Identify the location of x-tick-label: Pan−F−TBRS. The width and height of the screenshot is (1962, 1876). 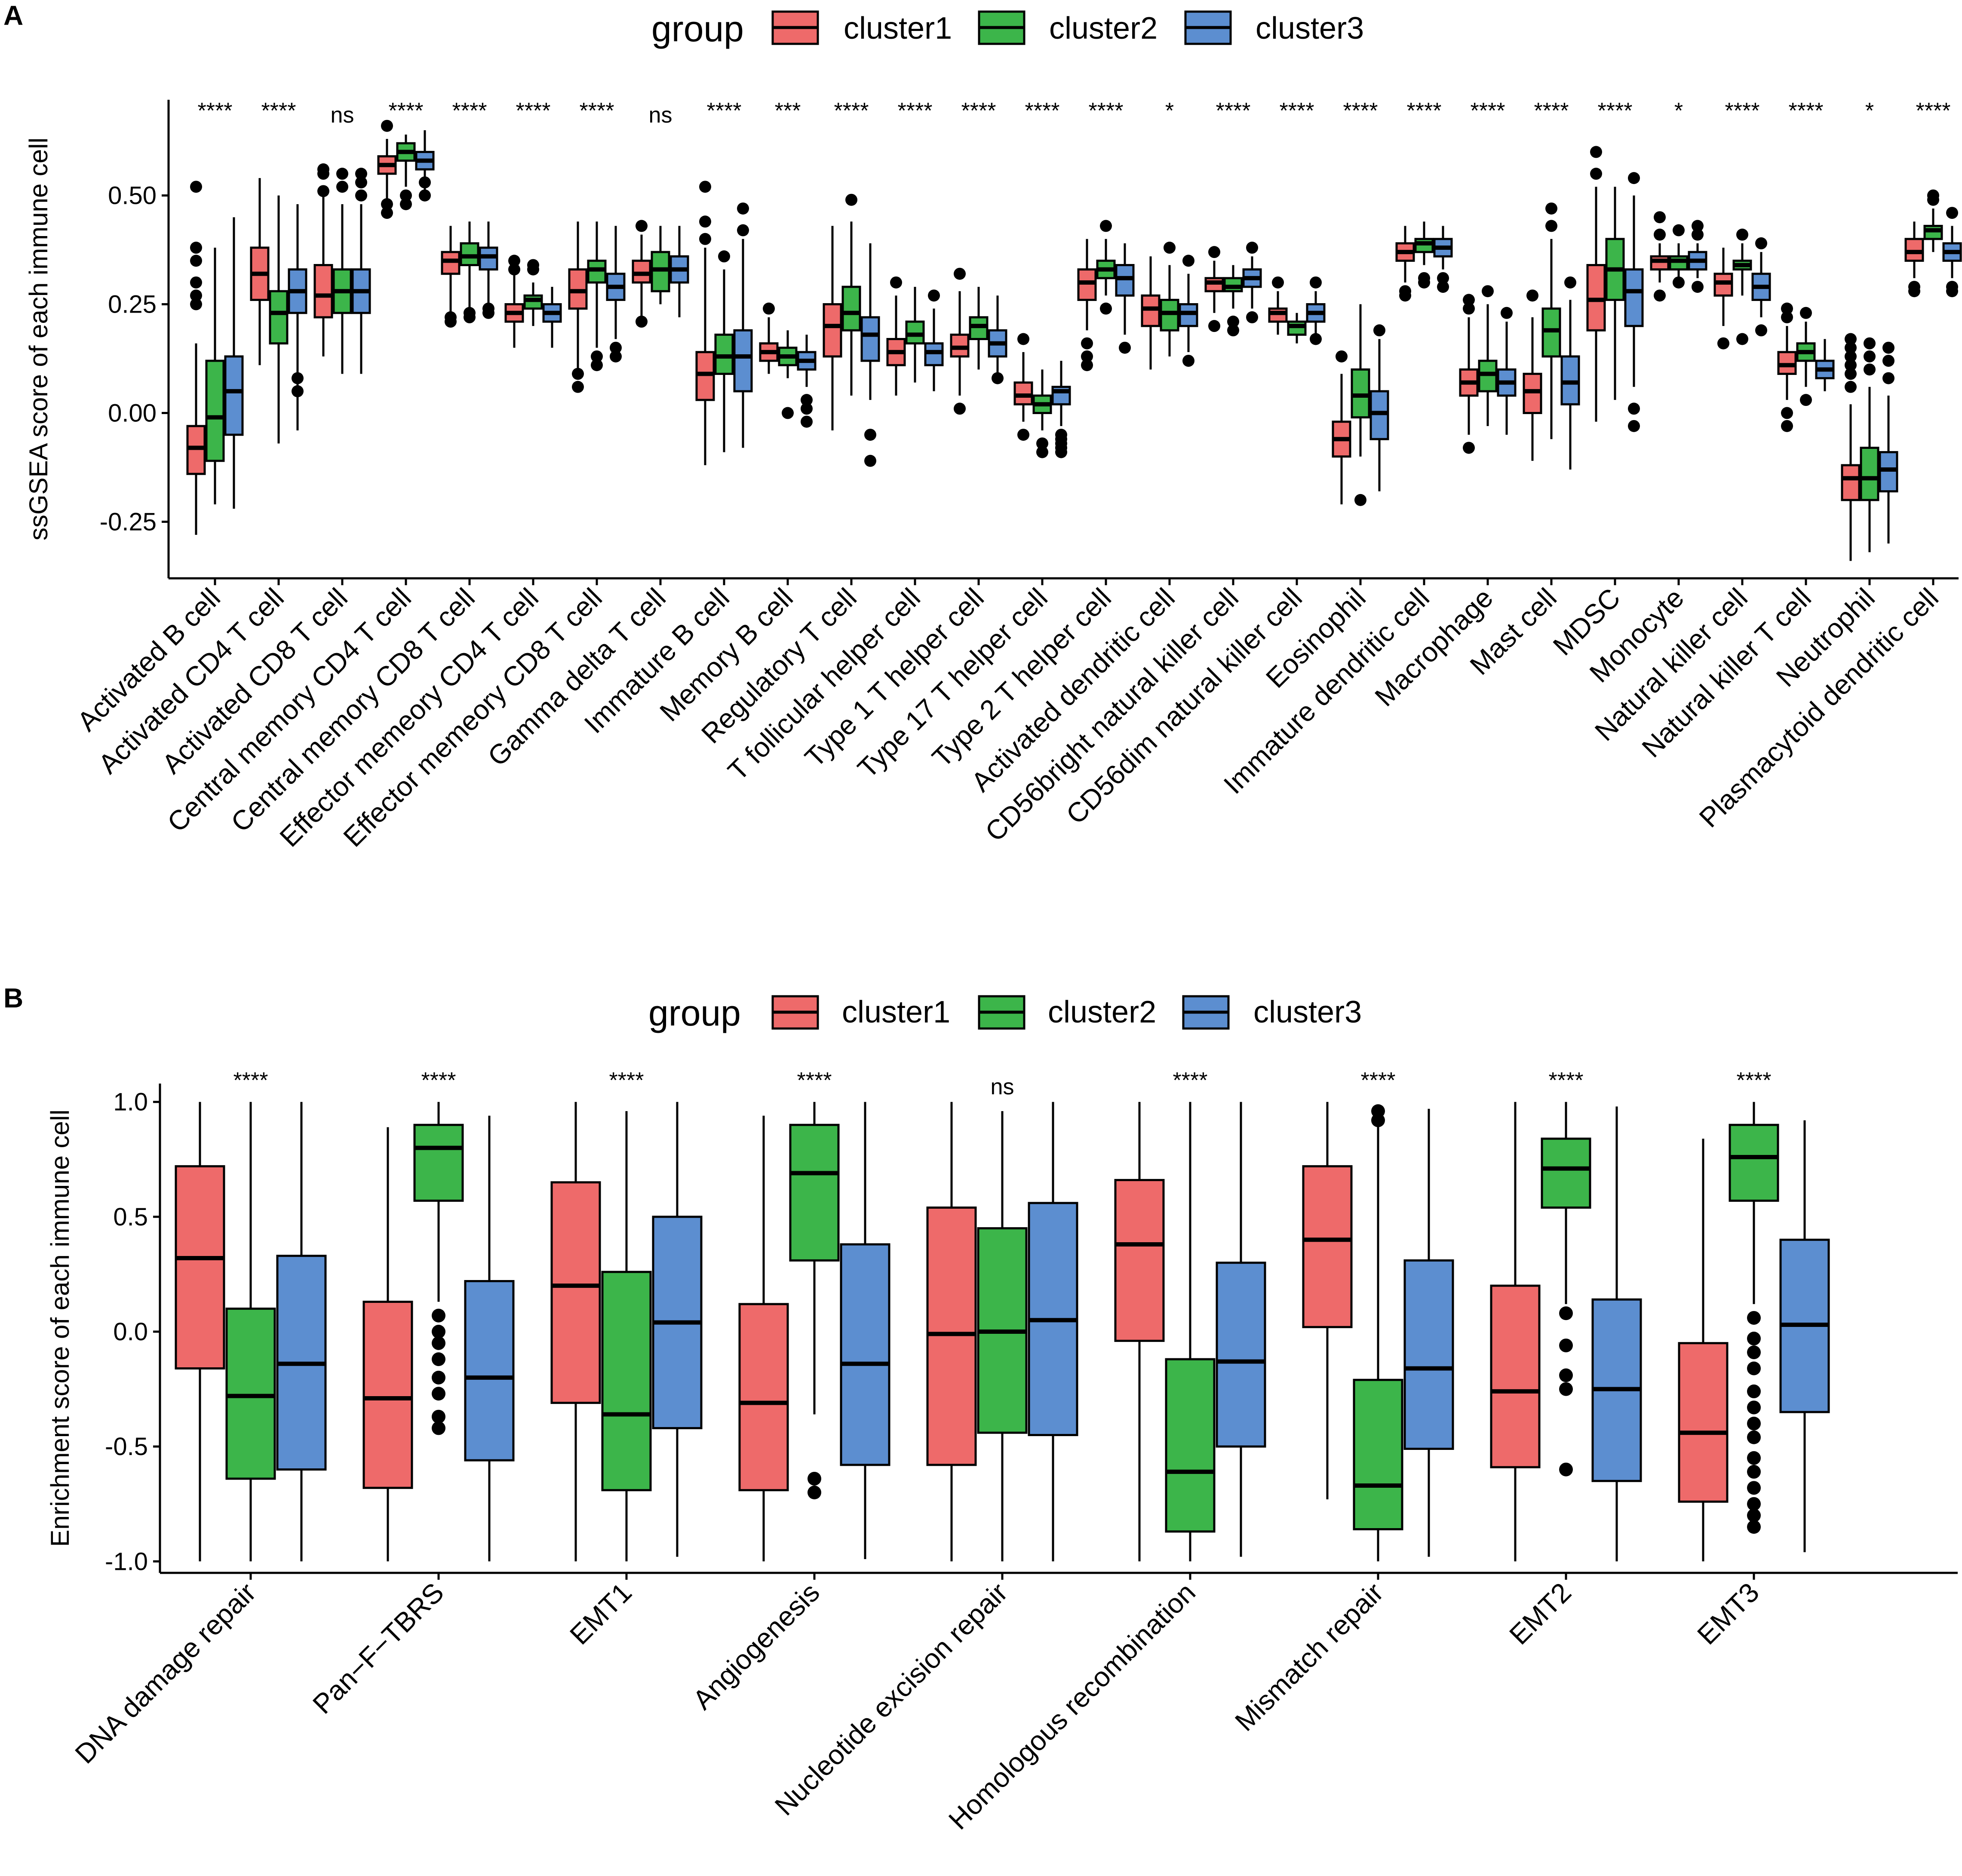
(378, 1648).